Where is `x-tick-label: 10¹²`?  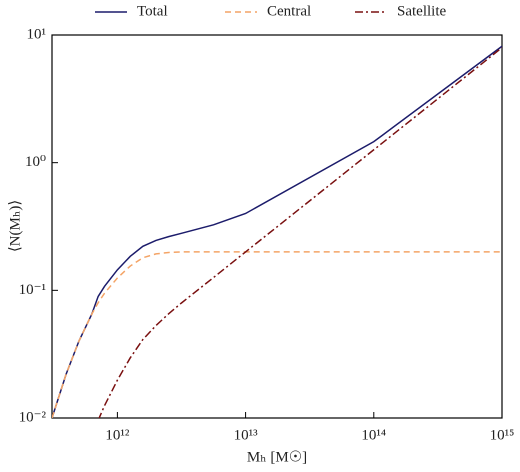 x-tick-label: 10¹² is located at coordinates (117, 435).